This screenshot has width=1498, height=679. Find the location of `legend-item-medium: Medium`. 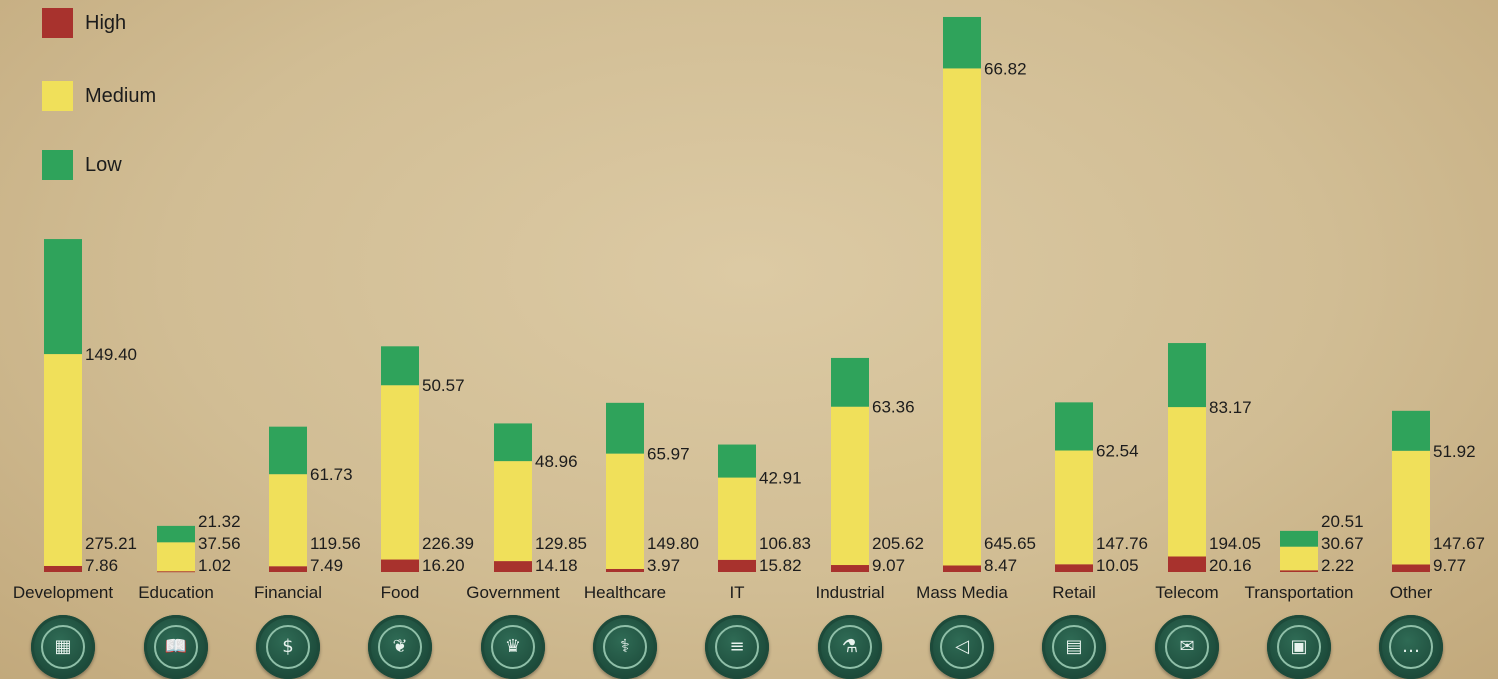

legend-item-medium: Medium is located at coordinates (99, 96).